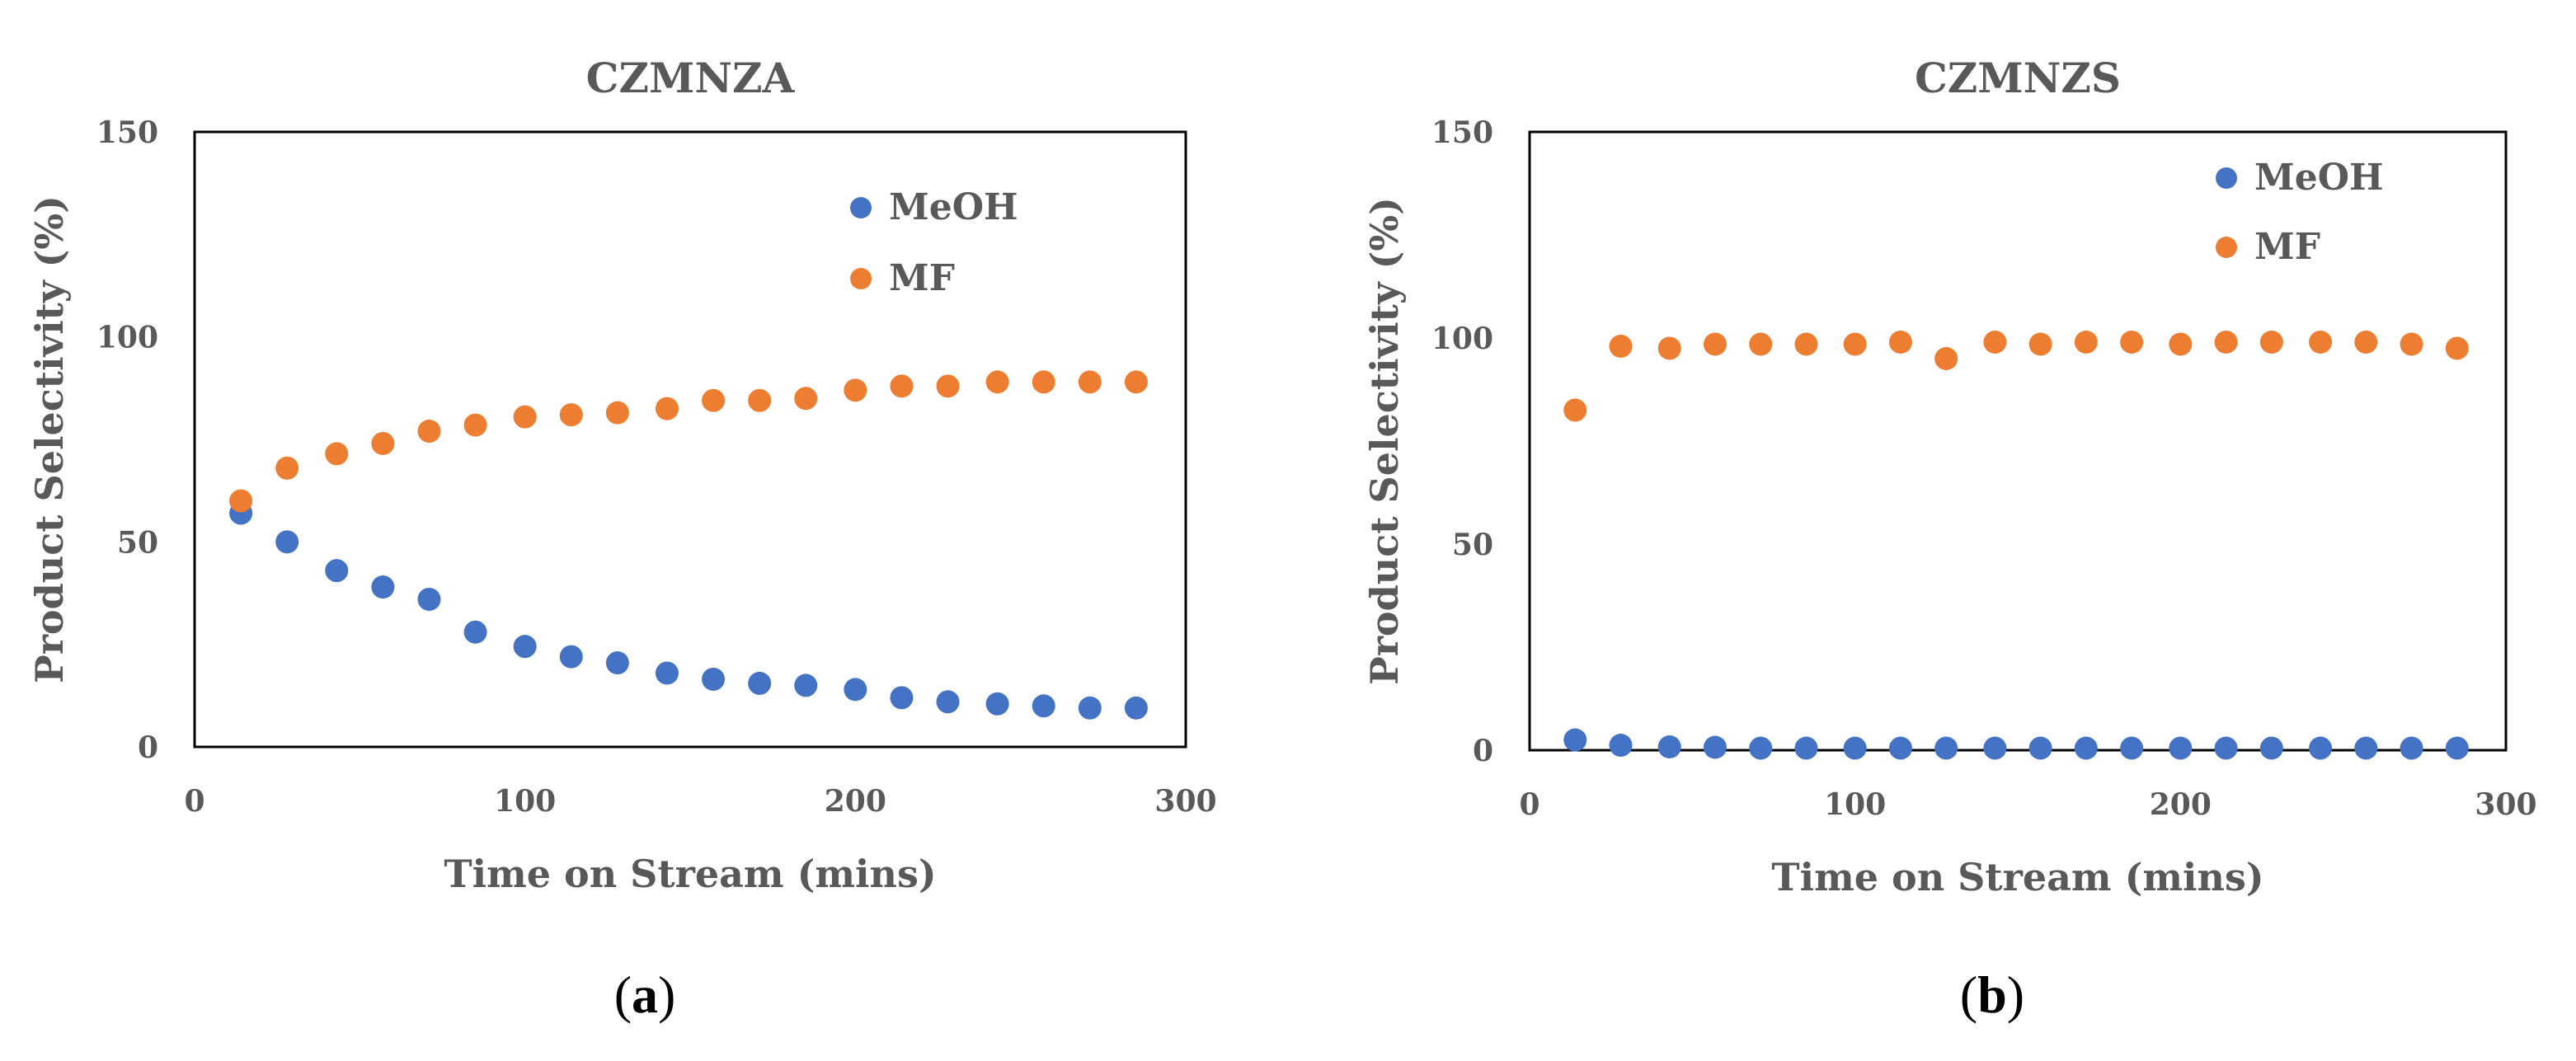 The image size is (2576, 1061). What do you see at coordinates (861, 278) in the screenshot?
I see `legend-marker-mf` at bounding box center [861, 278].